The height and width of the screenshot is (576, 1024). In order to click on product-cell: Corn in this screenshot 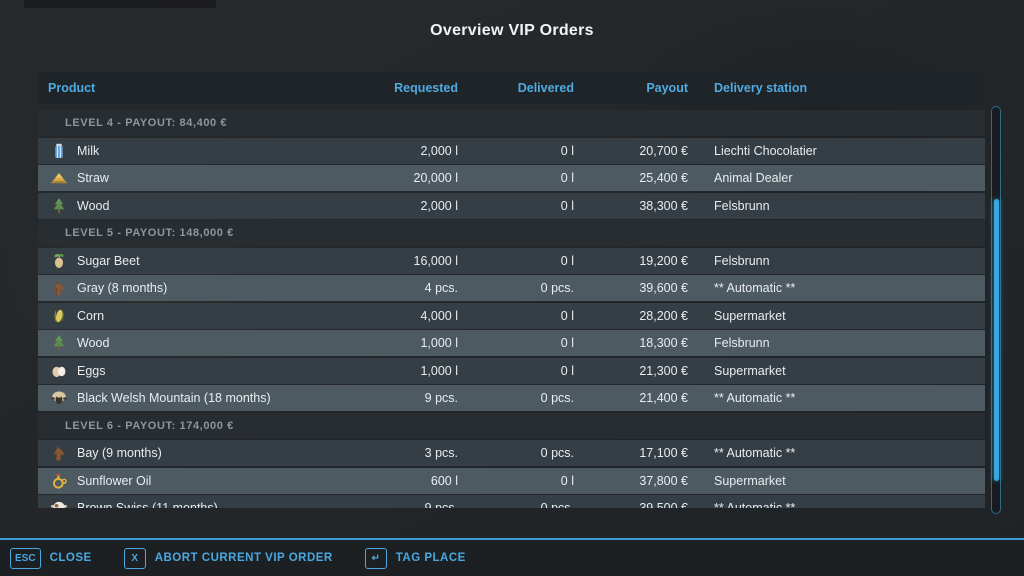, I will do `click(188, 316)`.